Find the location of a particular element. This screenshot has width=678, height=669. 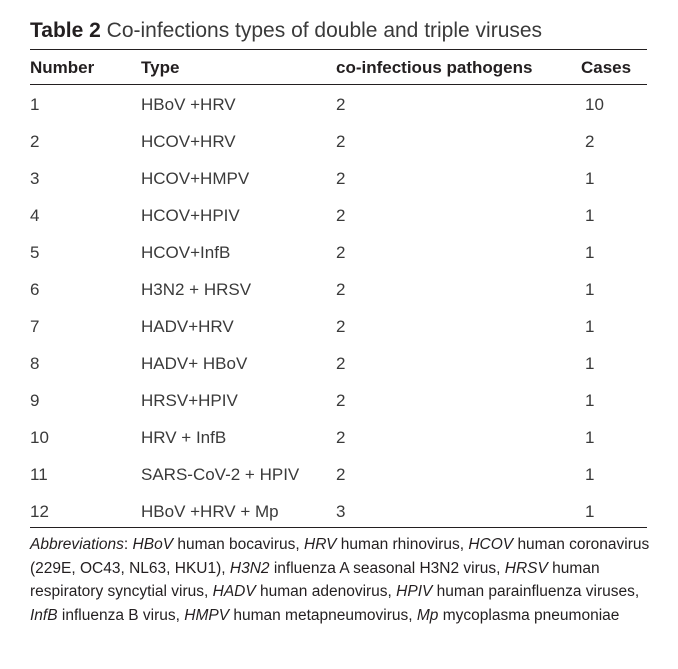

table-number: Table 2 is located at coordinates (65, 30).